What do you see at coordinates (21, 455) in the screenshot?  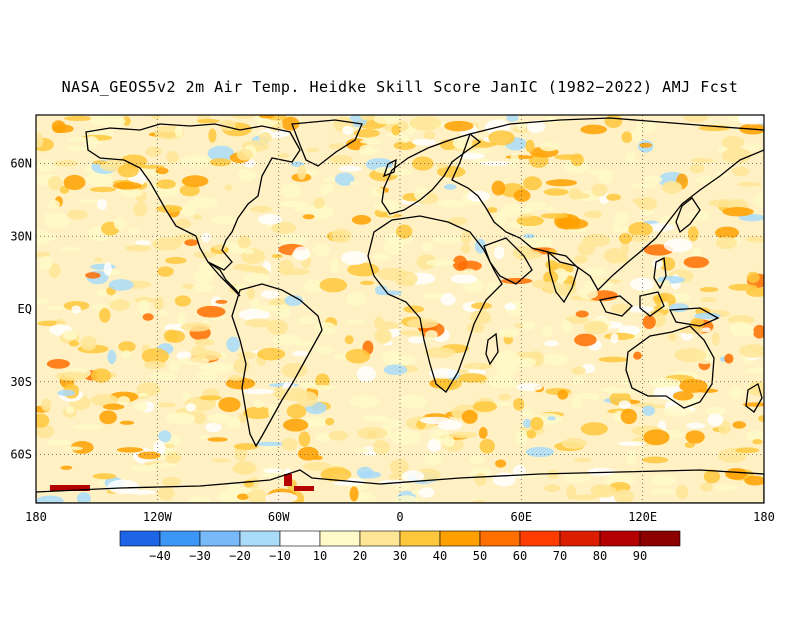 I see `lat-label: 60S` at bounding box center [21, 455].